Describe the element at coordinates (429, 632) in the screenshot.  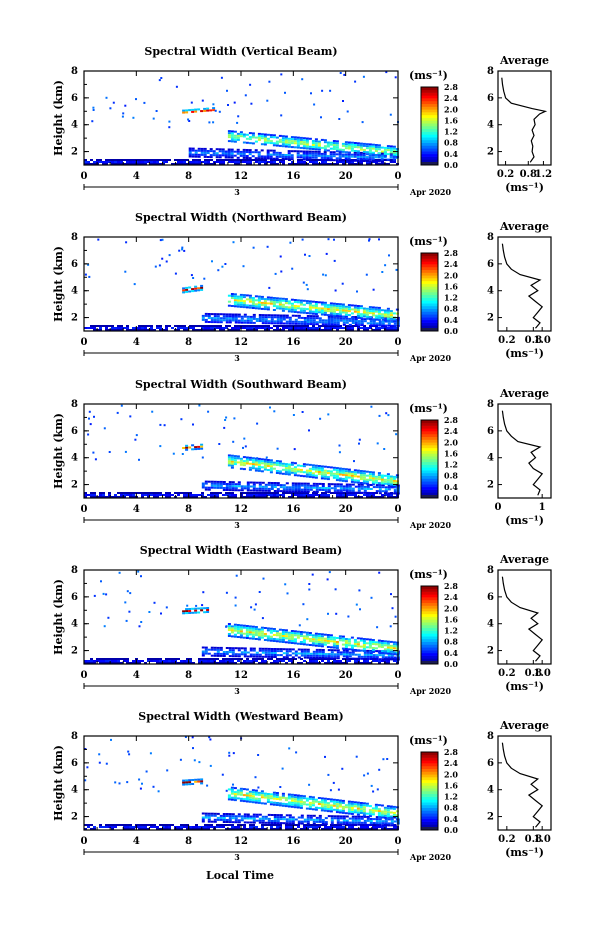
I see `colorbar-segment` at that location.